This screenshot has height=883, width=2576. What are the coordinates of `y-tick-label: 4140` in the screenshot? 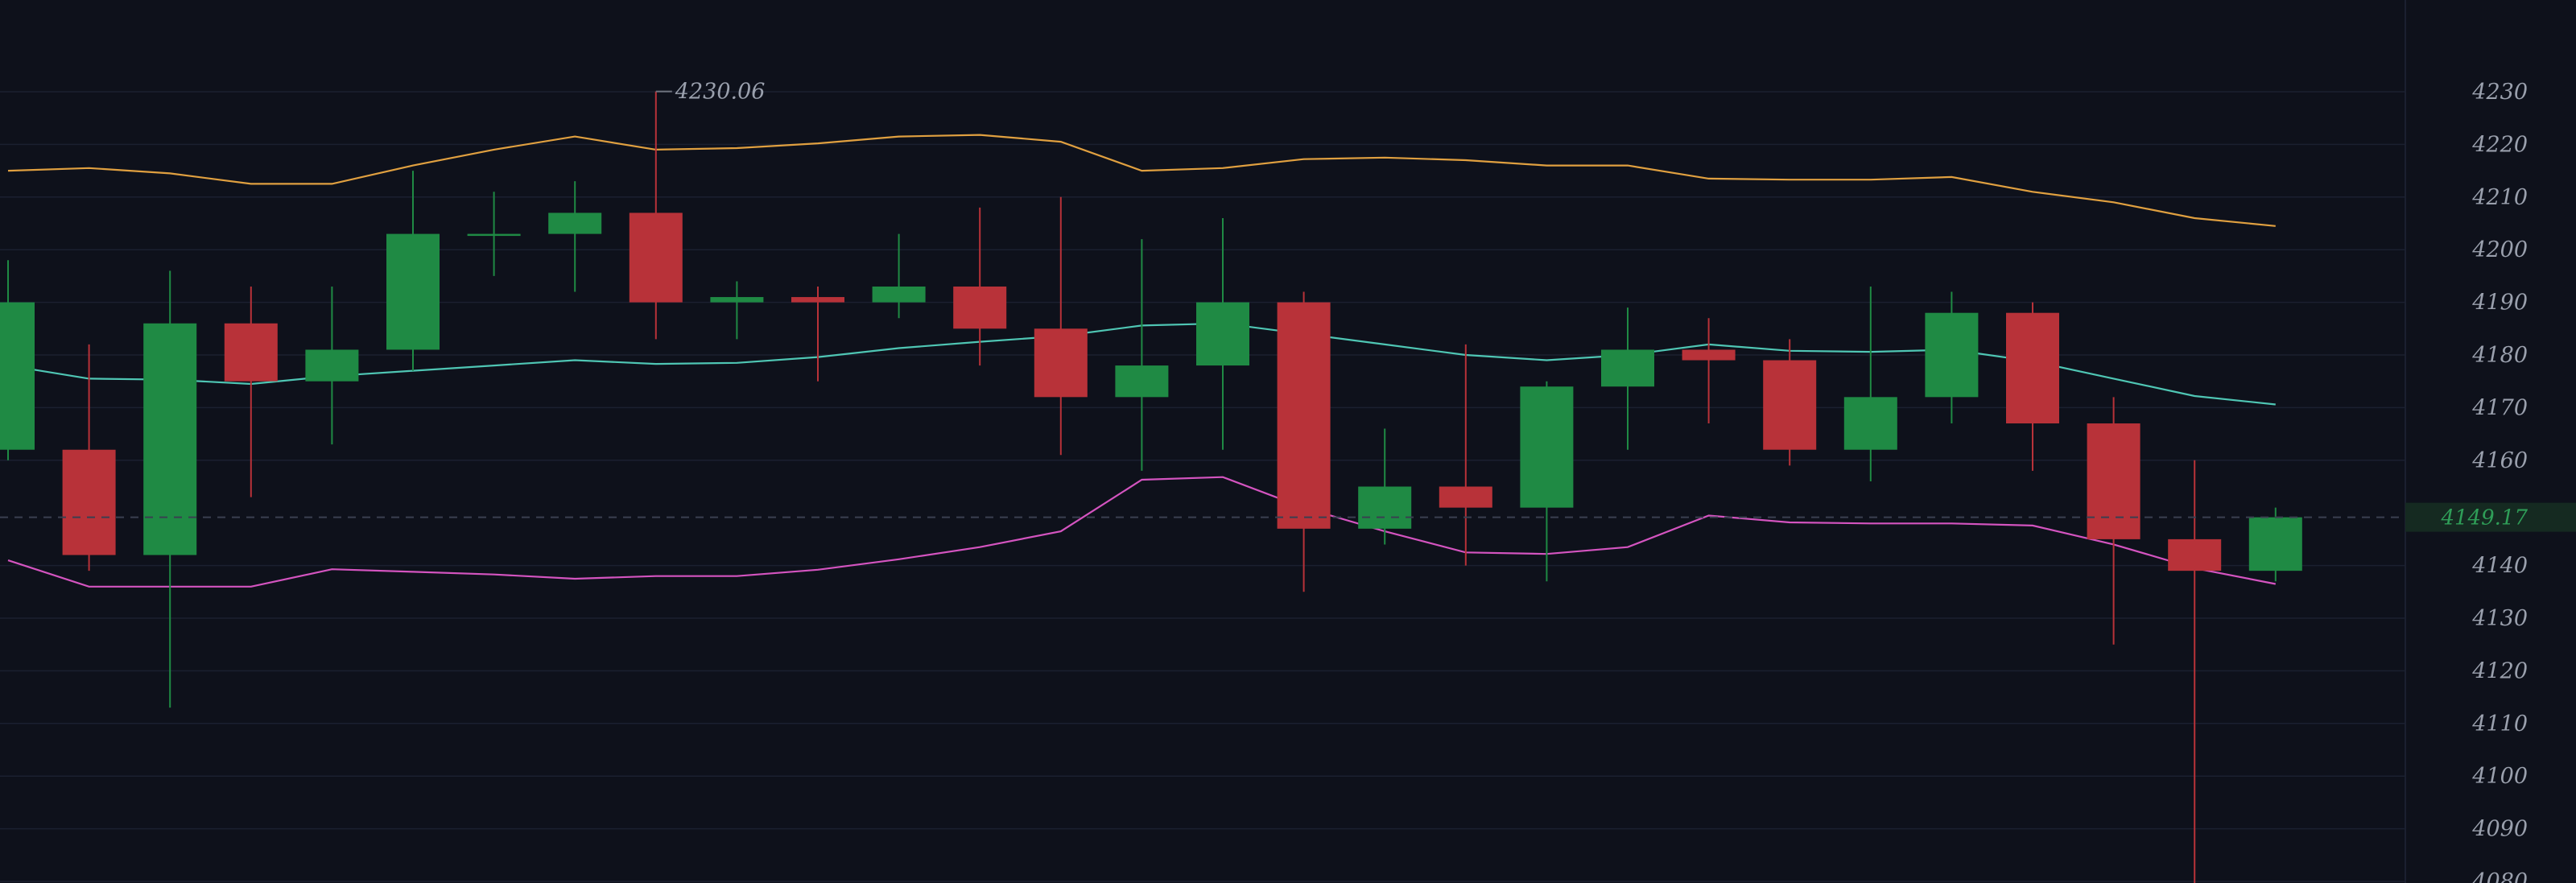 It's located at (2499, 566).